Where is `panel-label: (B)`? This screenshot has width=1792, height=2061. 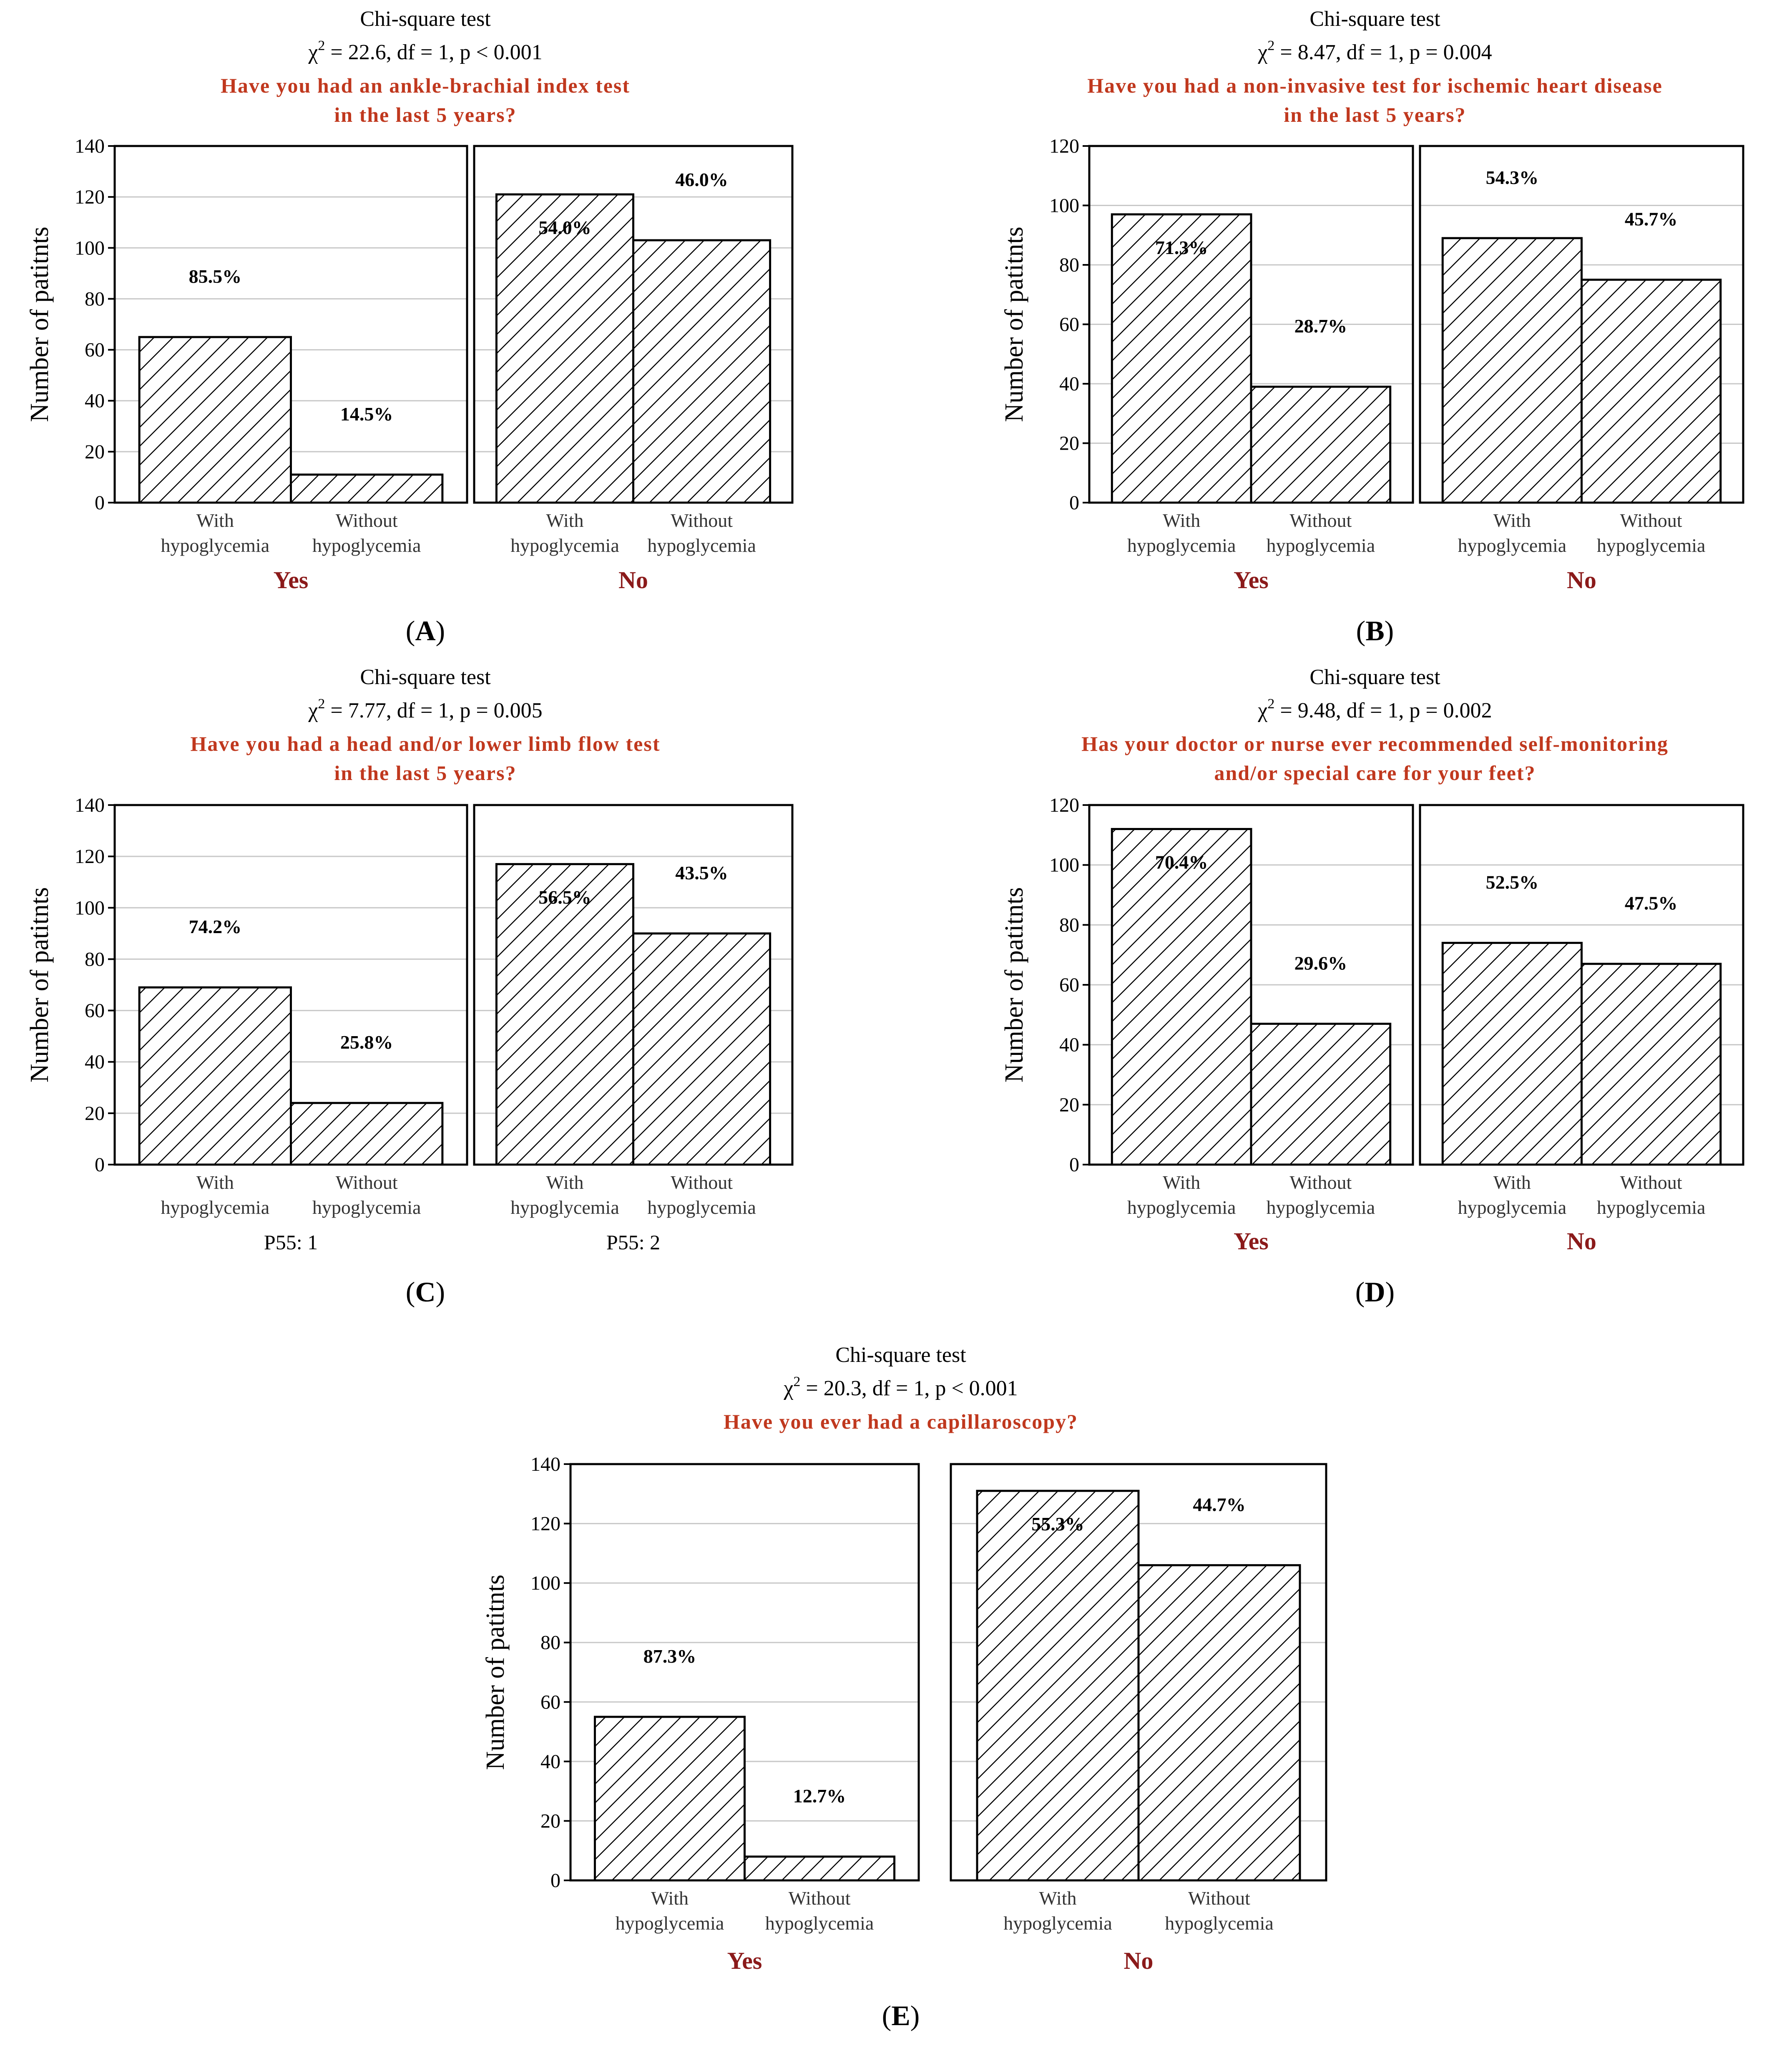 panel-label: (B) is located at coordinates (1375, 631).